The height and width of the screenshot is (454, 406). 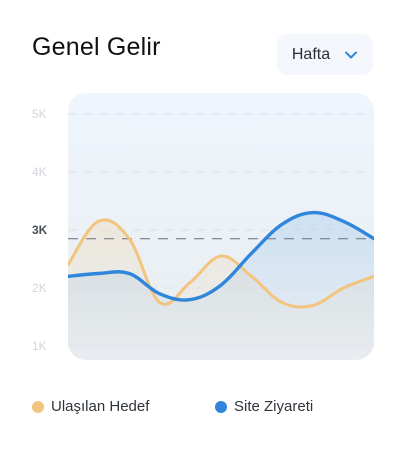 I want to click on chart-legend: Ulaşılan Hedef Site Ziyareti, so click(x=212, y=408).